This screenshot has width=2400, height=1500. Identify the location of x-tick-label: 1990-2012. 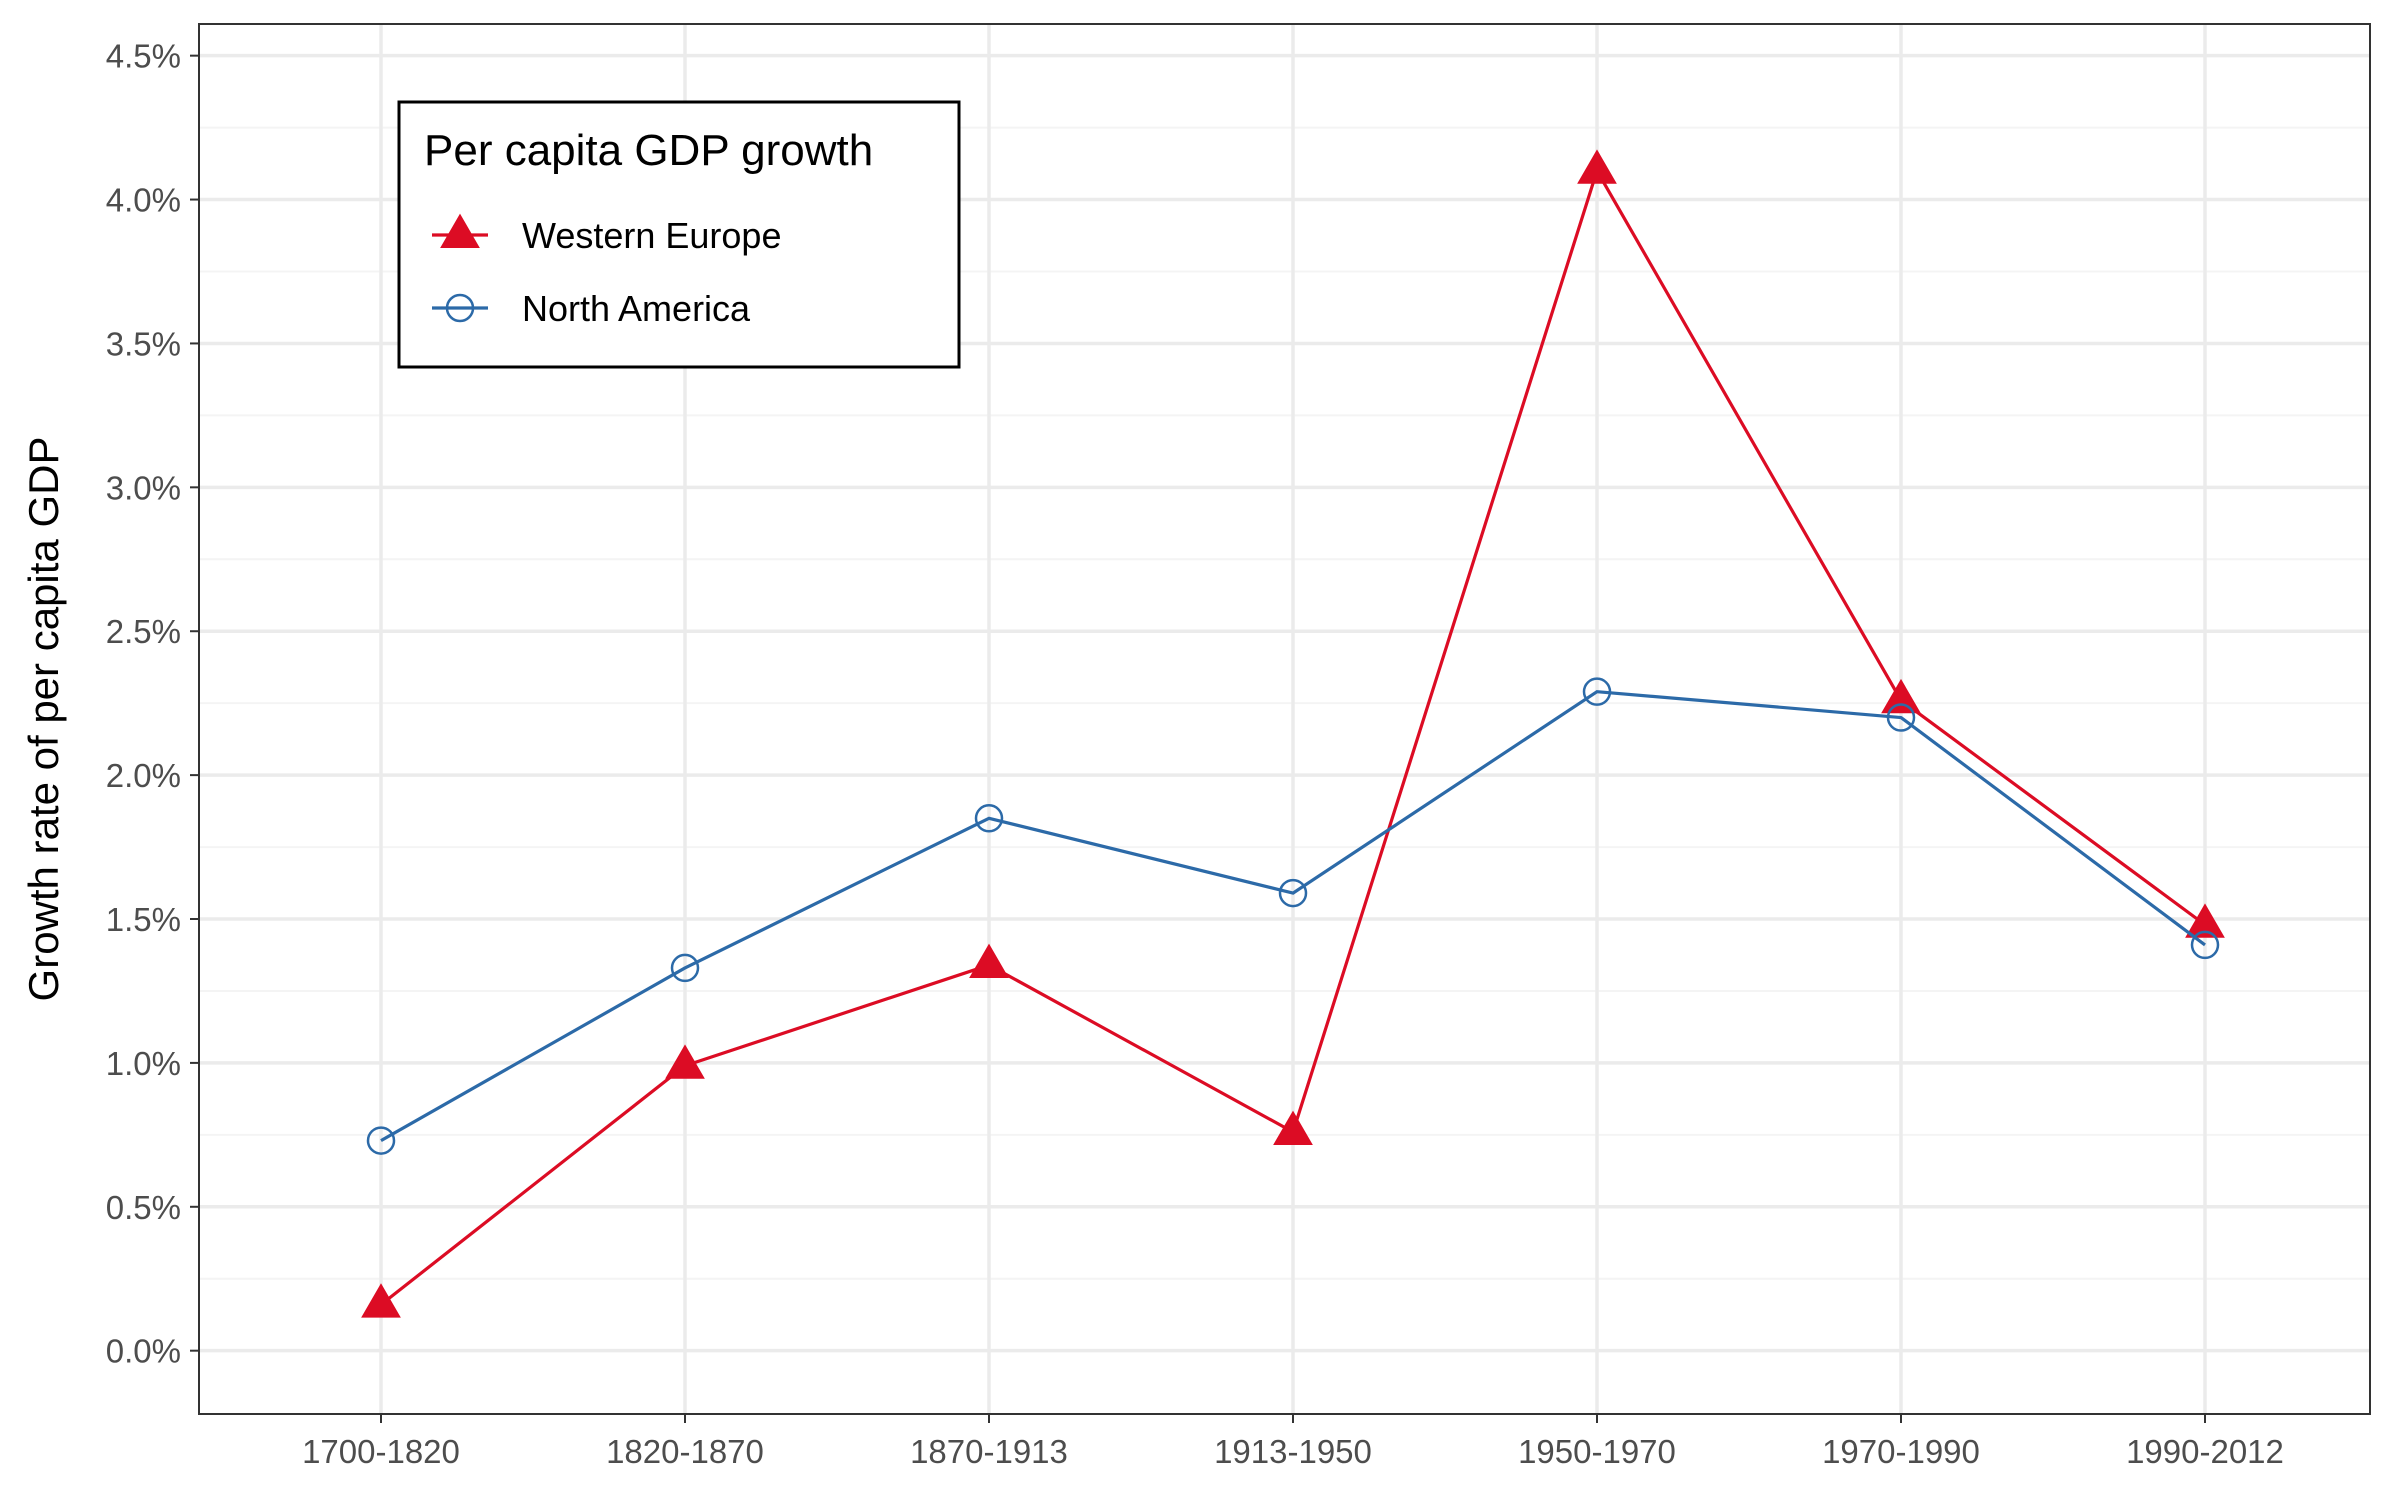
(2205, 1451).